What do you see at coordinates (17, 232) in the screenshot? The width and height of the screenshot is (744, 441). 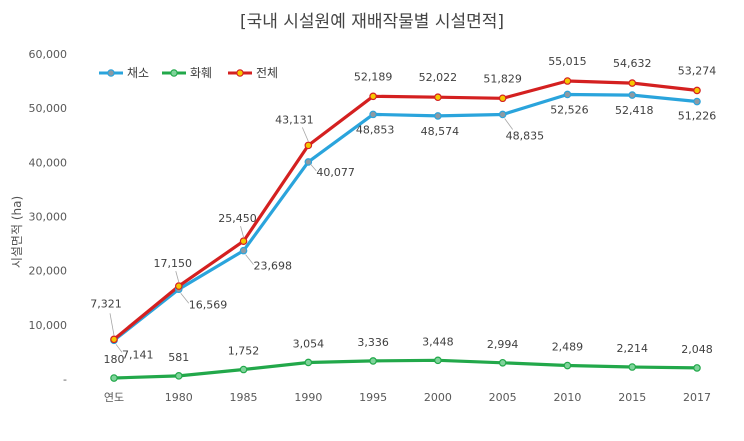 I see `y-axis-label: 시설면적 (ha)` at bounding box center [17, 232].